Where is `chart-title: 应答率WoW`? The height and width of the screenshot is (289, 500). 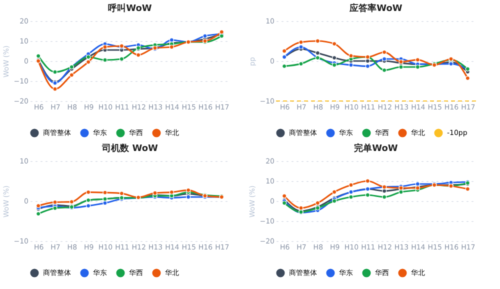
chart-title: 应答率WoW is located at coordinates (375, 8).